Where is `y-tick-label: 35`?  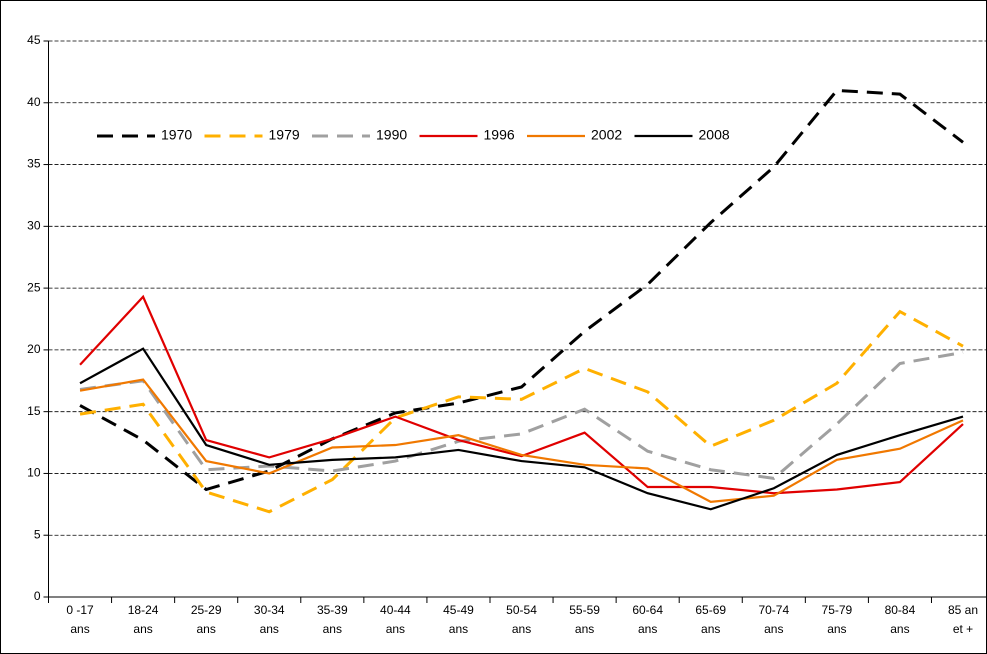
y-tick-label: 35 is located at coordinates (34, 164).